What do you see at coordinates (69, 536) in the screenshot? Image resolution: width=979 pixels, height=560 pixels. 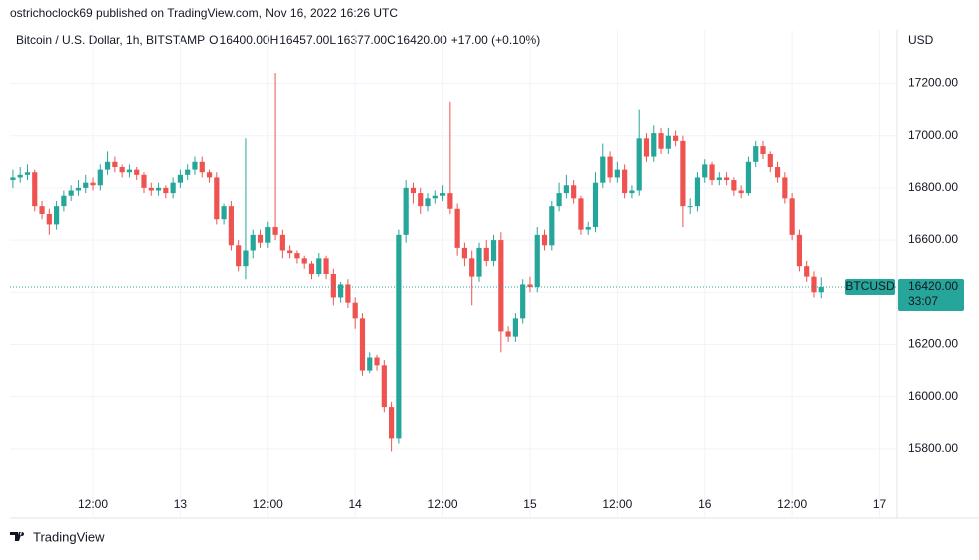 I see `footer-brand: TradingView` at bounding box center [69, 536].